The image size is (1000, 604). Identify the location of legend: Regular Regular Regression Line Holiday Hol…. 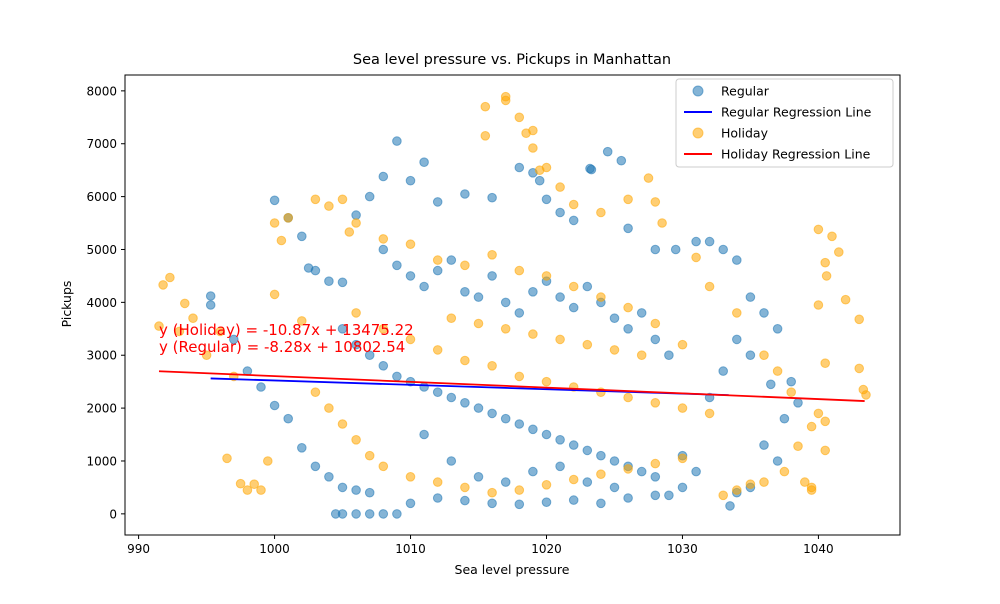
(784, 123).